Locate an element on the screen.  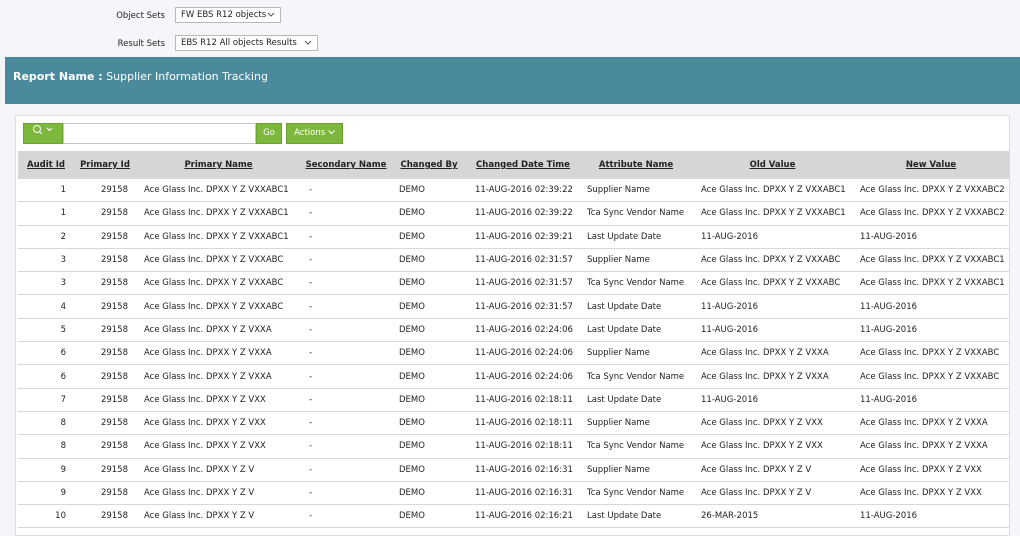
table-cell: Supplier Name is located at coordinates (636, 353).